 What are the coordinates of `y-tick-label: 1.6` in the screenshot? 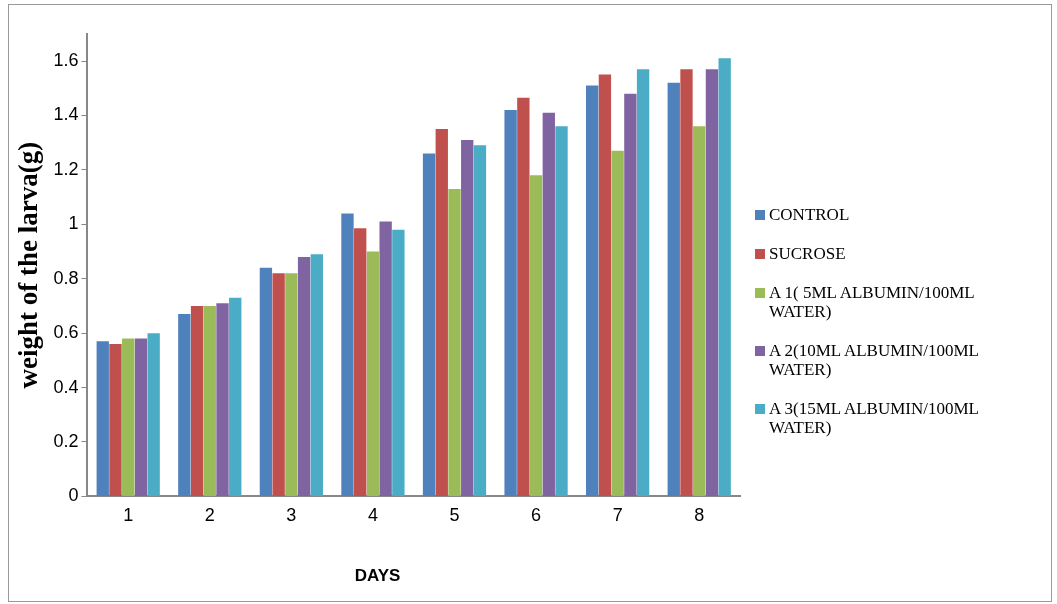 It's located at (66, 59).